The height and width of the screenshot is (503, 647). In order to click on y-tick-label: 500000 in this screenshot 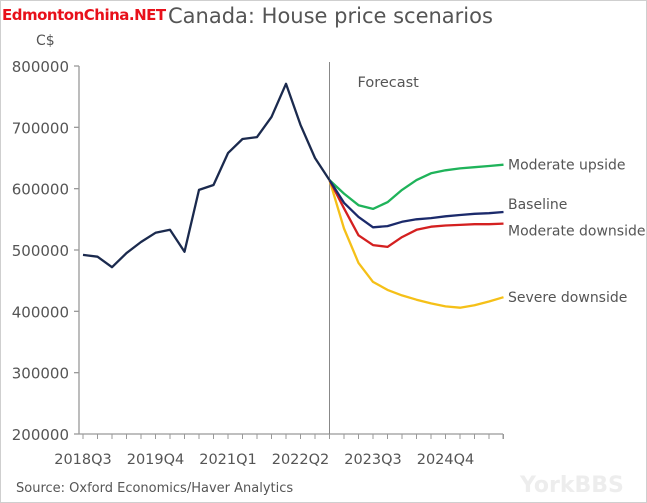, I will do `click(40, 251)`.